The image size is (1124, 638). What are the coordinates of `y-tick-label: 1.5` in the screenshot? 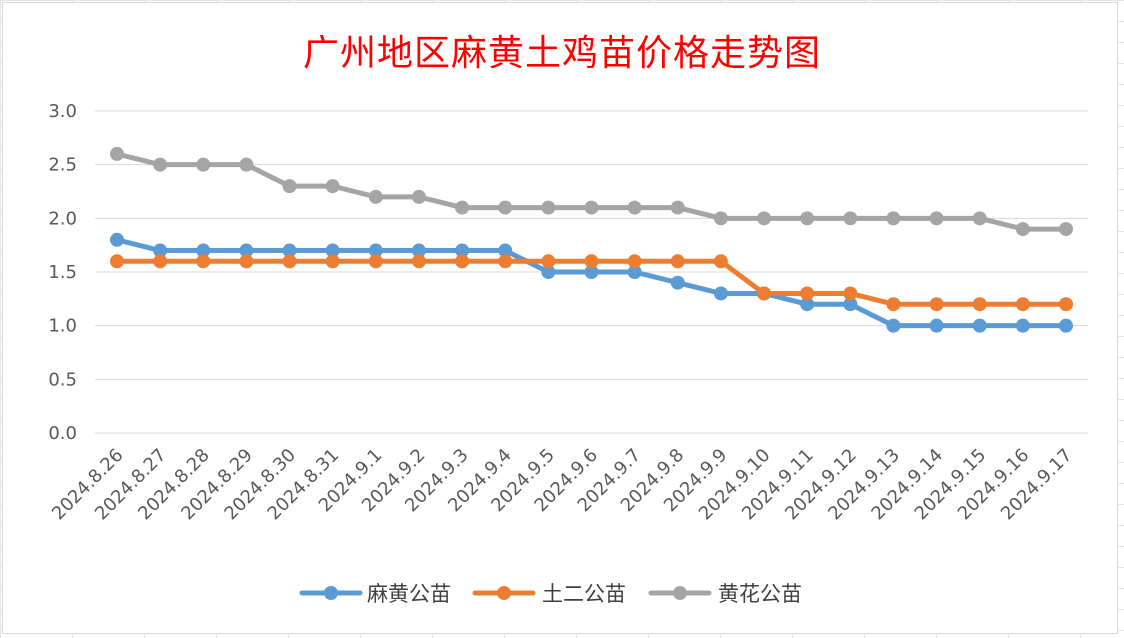 It's located at (62, 272).